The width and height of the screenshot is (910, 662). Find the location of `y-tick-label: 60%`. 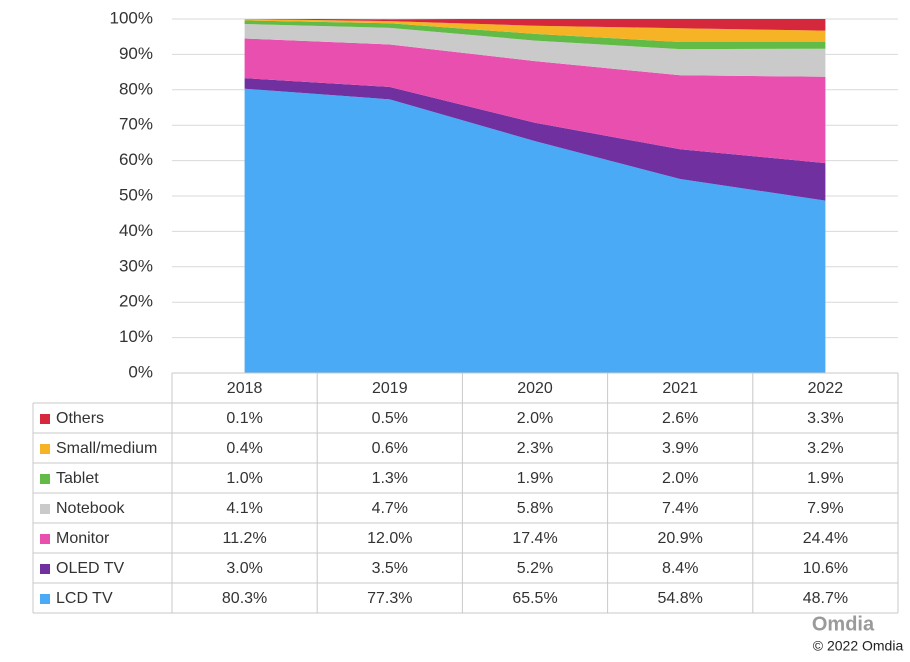

y-tick-label: 60% is located at coordinates (136, 159).